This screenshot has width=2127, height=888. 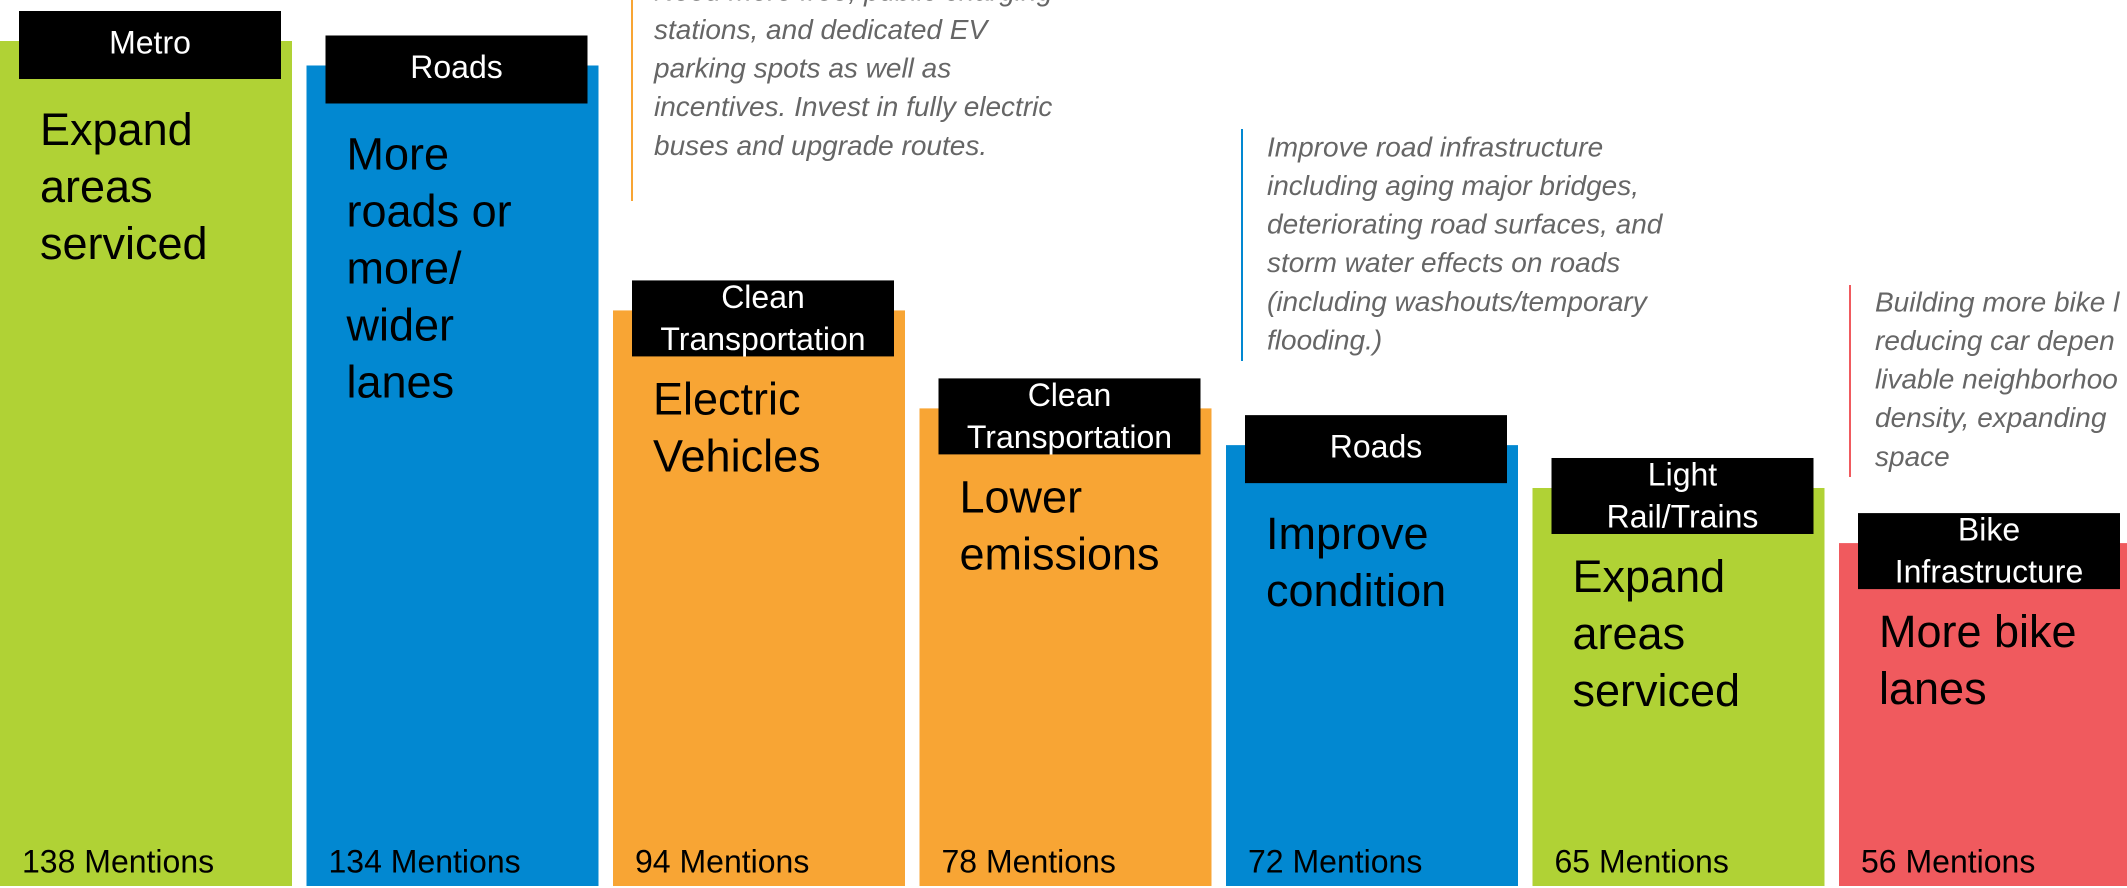 What do you see at coordinates (400, 324) in the screenshot?
I see `description: wider` at bounding box center [400, 324].